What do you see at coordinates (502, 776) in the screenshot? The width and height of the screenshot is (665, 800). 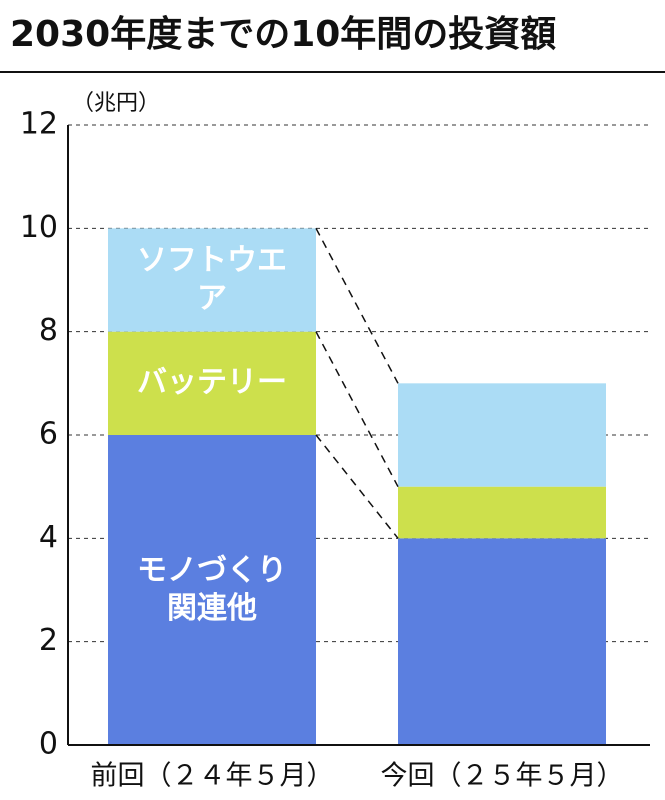 I see `x-tick-label: 今回（２５年５月）` at bounding box center [502, 776].